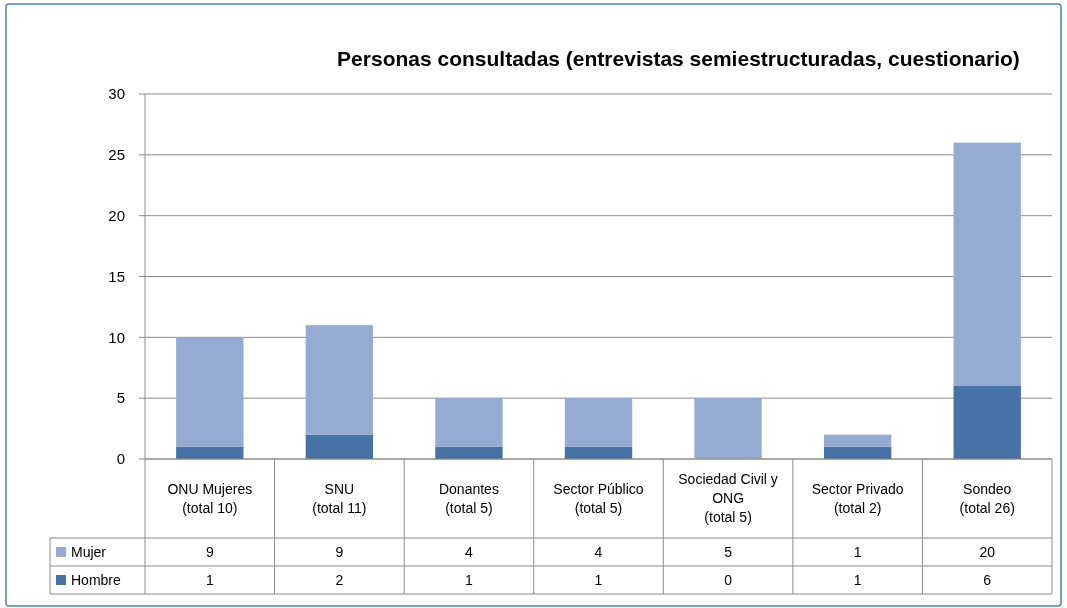 Image resolution: width=1067 pixels, height=608 pixels. I want to click on y-tick-label: 10, so click(116, 337).